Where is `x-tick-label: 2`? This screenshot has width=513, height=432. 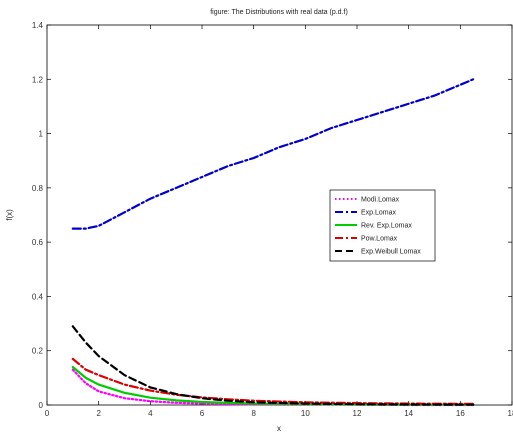
x-tick-label: 2 is located at coordinates (98, 413).